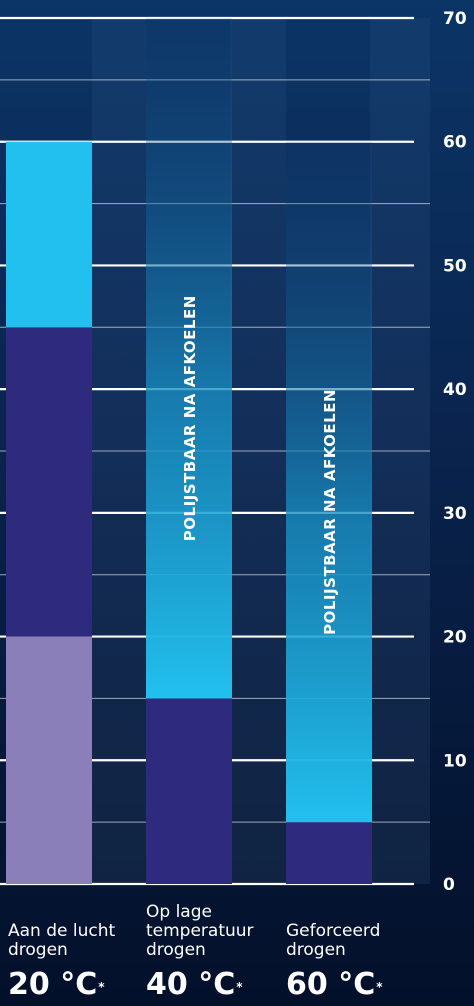 The height and width of the screenshot is (1006, 474). What do you see at coordinates (455, 143) in the screenshot?
I see `y-tick-label: 60` at bounding box center [455, 143].